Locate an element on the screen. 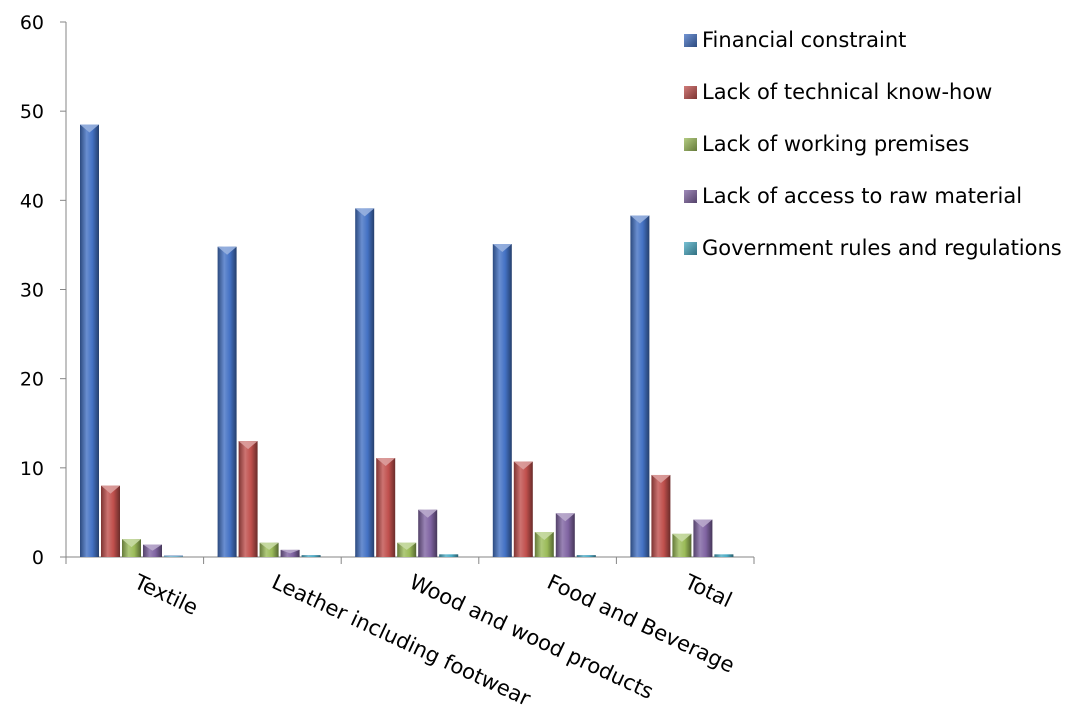 The height and width of the screenshot is (711, 1078). legend-label: Government rules and regulations is located at coordinates (882, 248).